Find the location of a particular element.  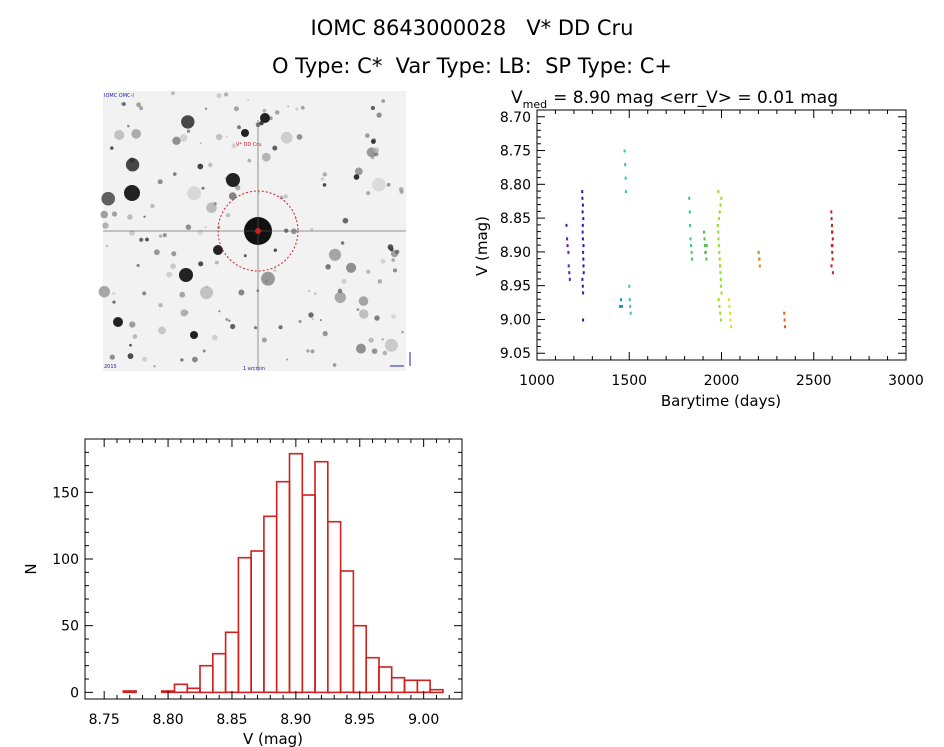

hist-ytick-label: 0 is located at coordinates (74, 693).